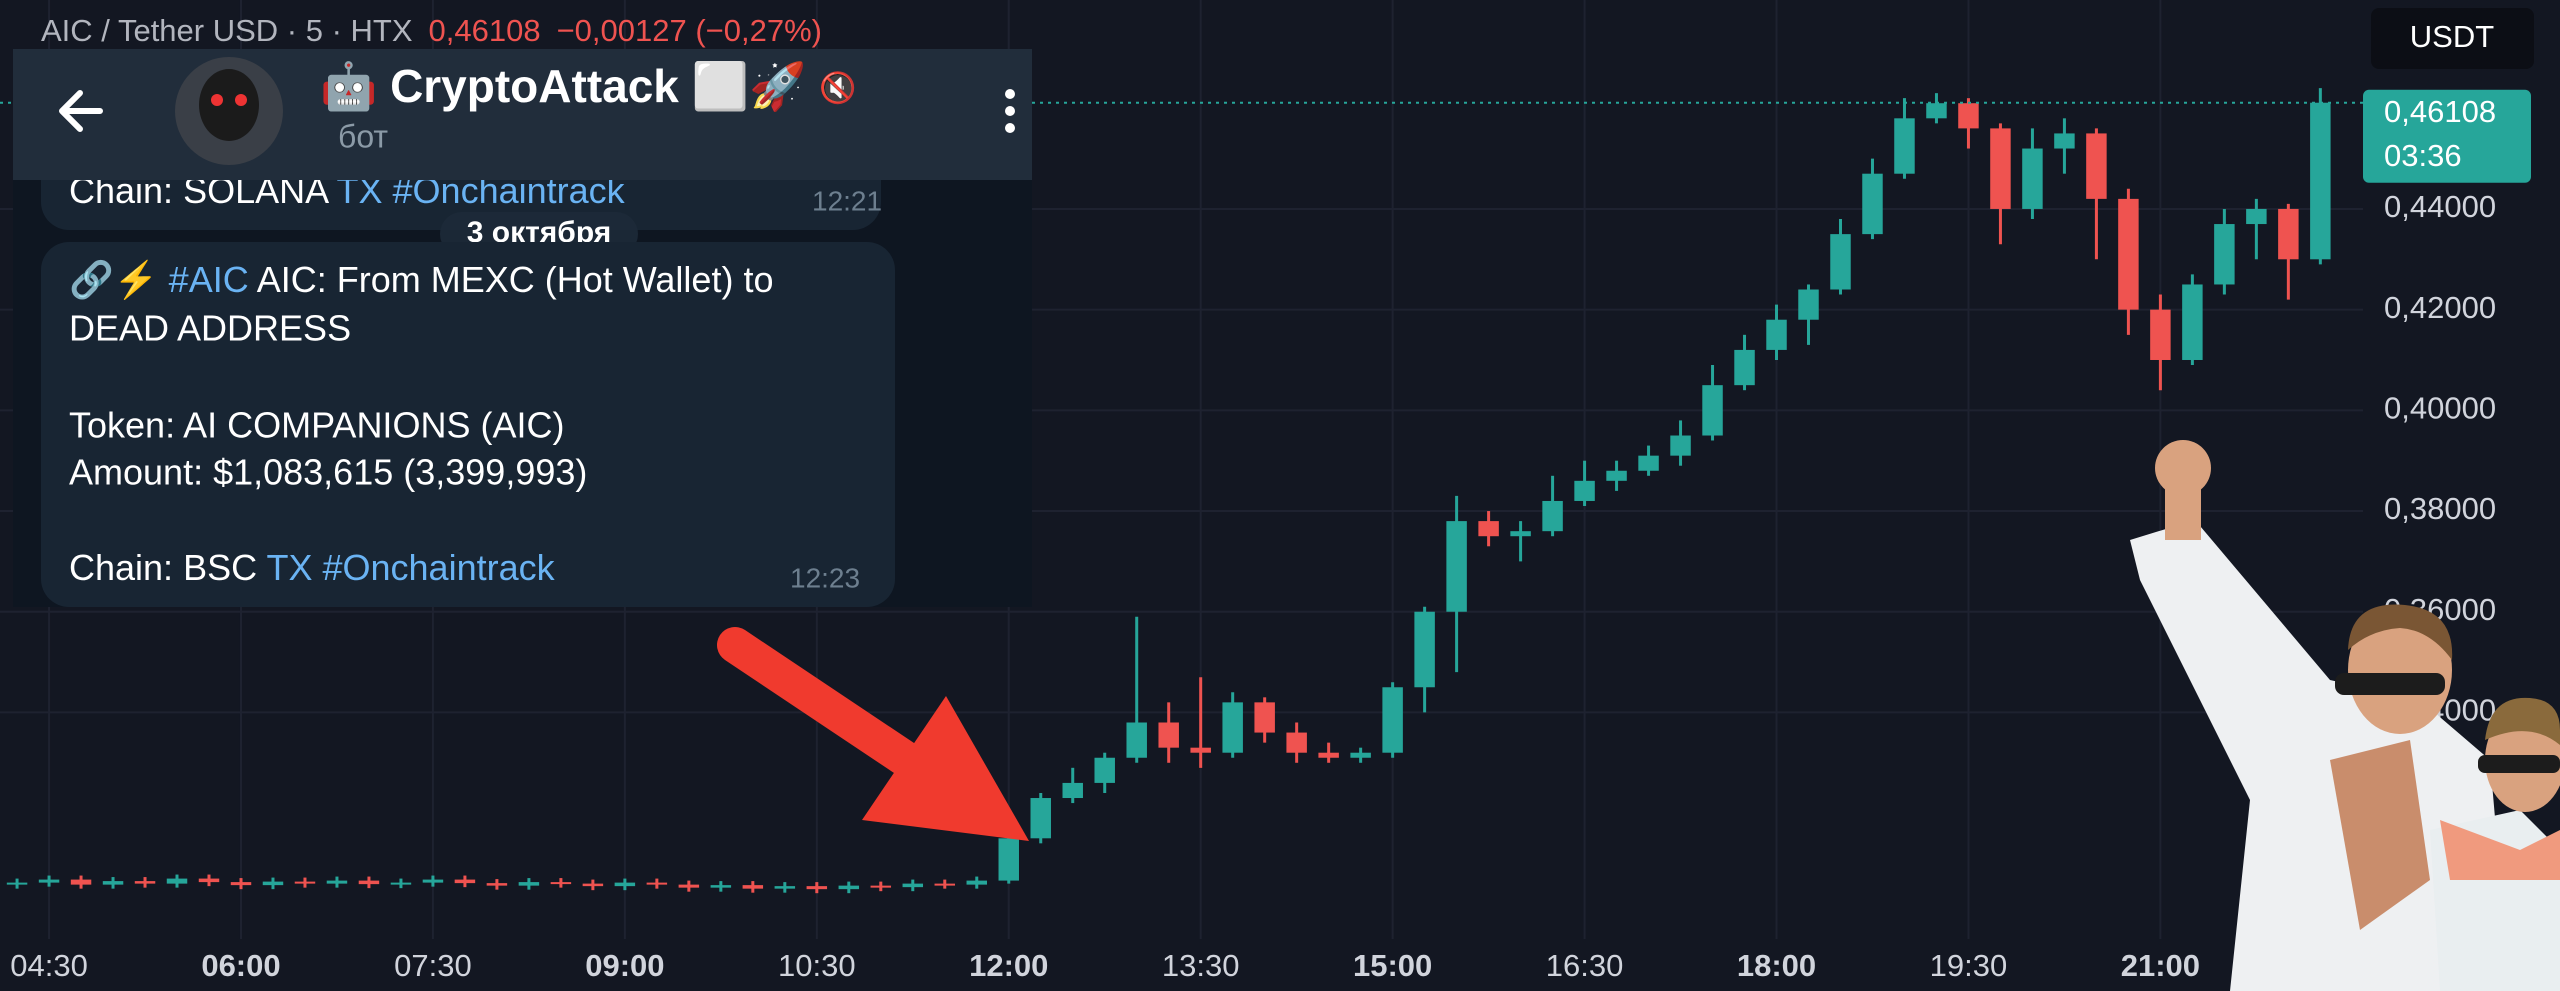  I want to click on x-tick-label: 13:30, so click(1201, 965).